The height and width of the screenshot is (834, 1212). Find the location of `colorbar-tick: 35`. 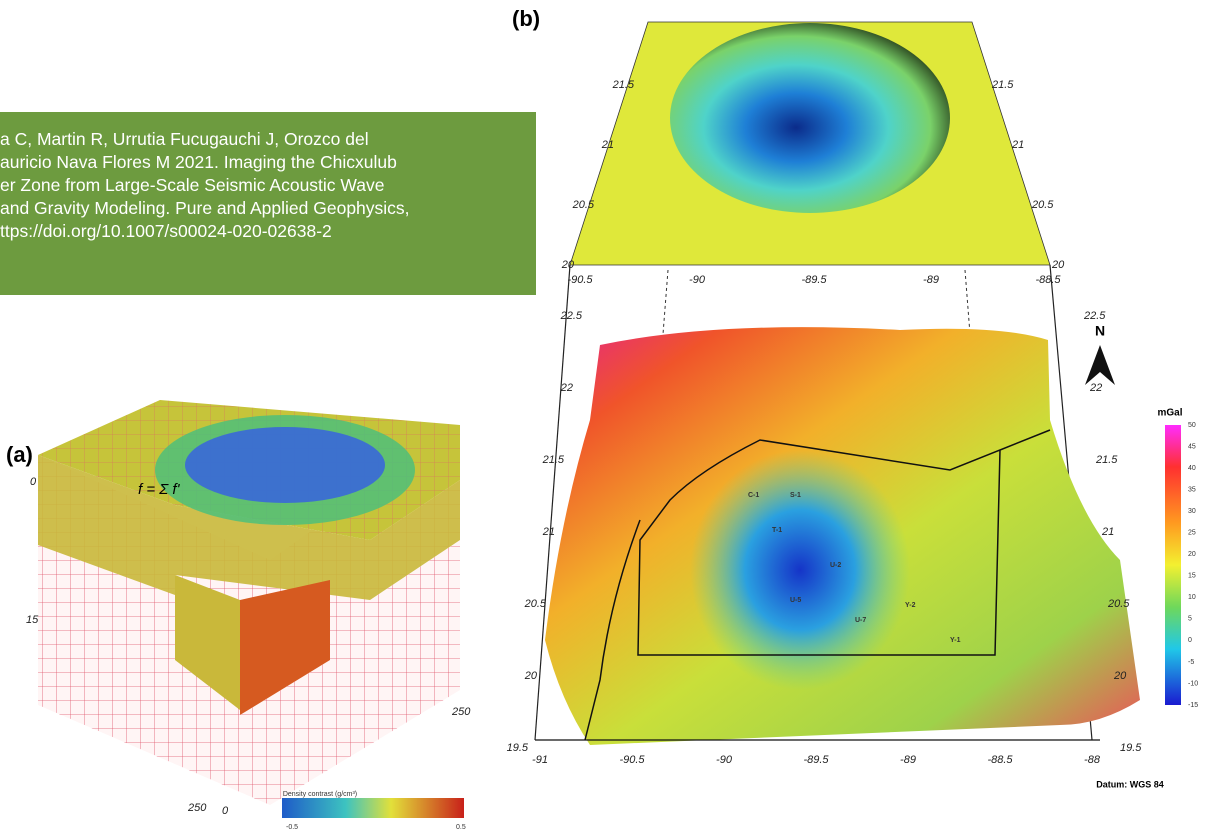

colorbar-tick: 35 is located at coordinates (1192, 489).